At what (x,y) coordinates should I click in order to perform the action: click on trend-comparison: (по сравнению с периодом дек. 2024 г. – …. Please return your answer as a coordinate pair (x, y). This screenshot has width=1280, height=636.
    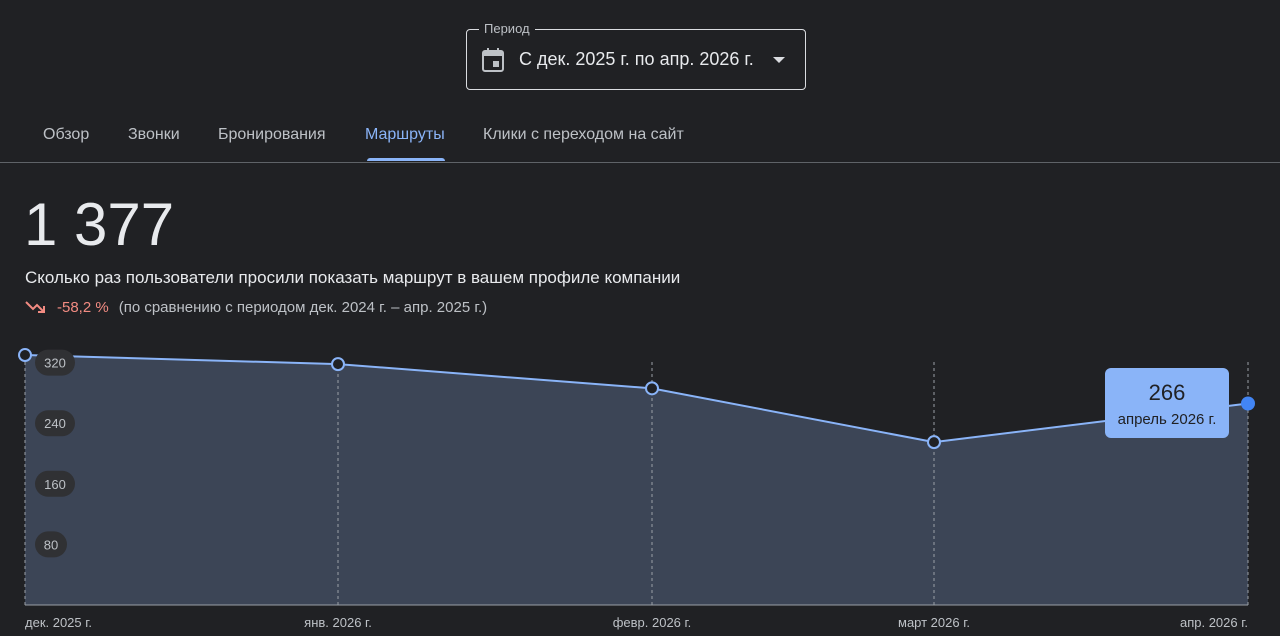
    Looking at the image, I should click on (303, 307).